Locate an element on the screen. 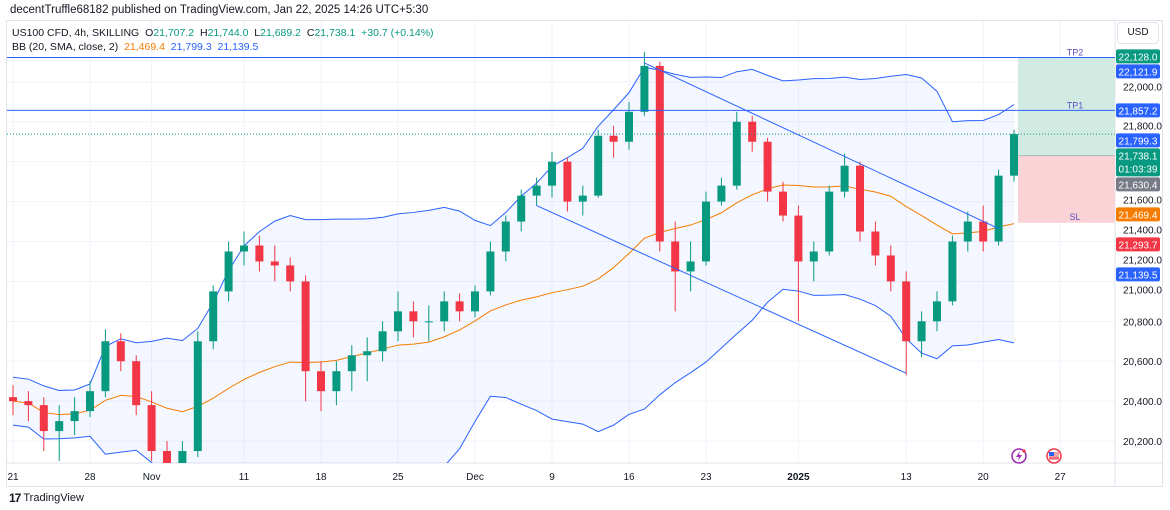 The width and height of the screenshot is (1170, 510). currency-button: USD is located at coordinates (1138, 33).